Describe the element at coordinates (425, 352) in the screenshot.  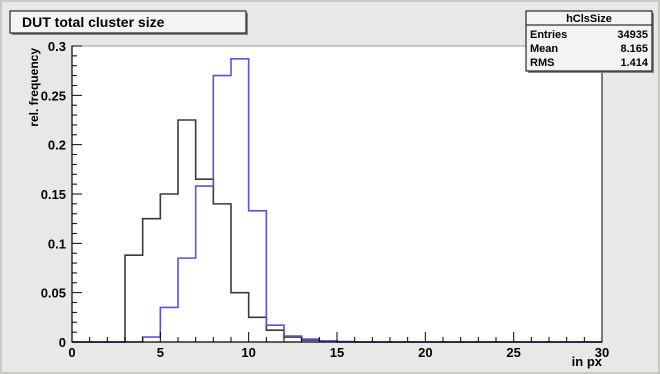
I see `x-tick-label: 20` at that location.